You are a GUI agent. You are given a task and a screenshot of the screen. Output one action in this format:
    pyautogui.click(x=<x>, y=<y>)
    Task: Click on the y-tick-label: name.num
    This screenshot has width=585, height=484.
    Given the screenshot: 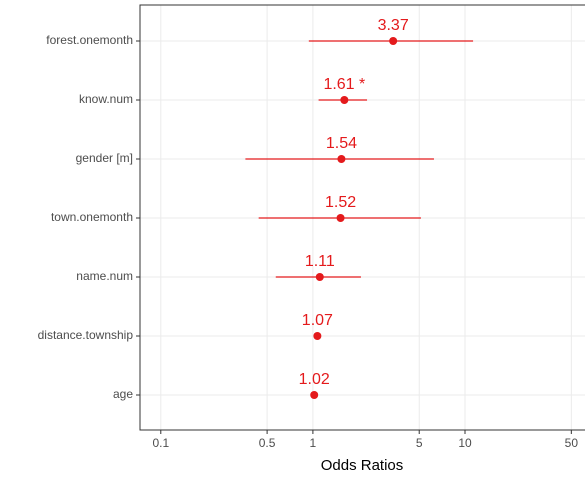 What is the action you would take?
    pyautogui.click(x=104, y=276)
    